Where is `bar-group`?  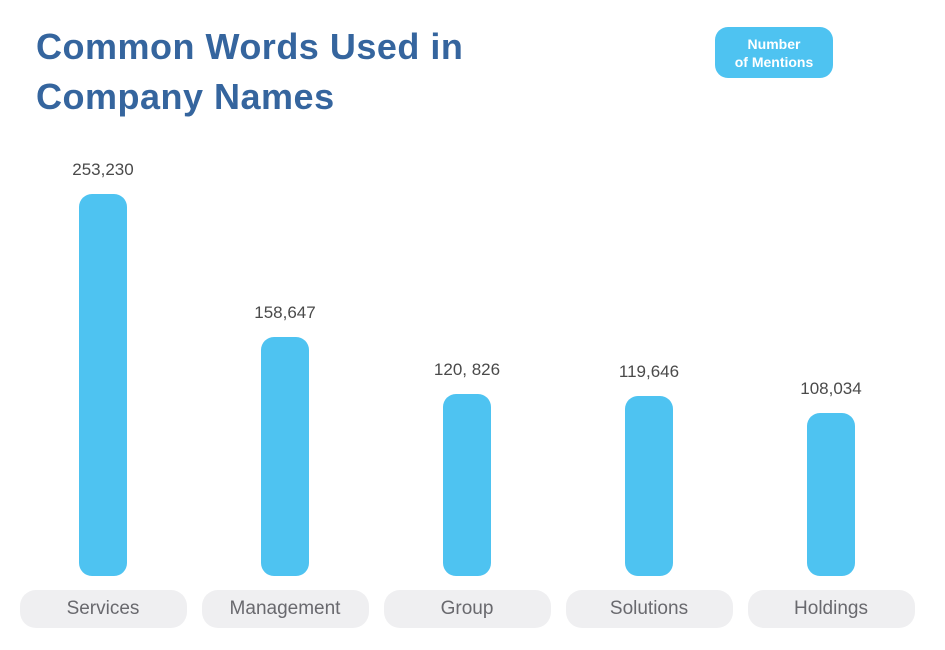
bar-group is located at coordinates (467, 485).